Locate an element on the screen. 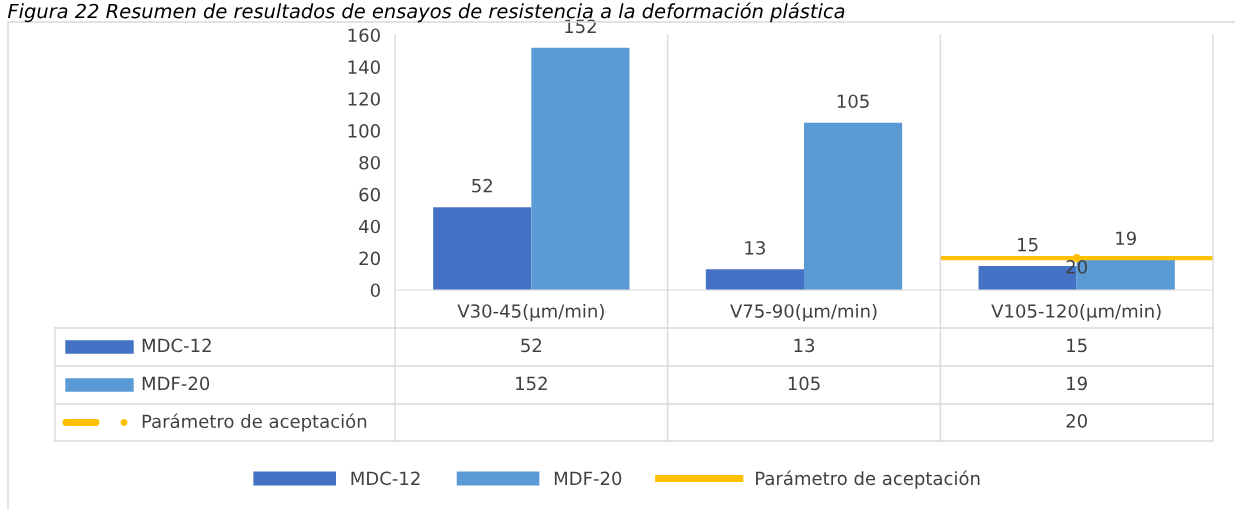  legend-label: MDF-20 is located at coordinates (588, 478).